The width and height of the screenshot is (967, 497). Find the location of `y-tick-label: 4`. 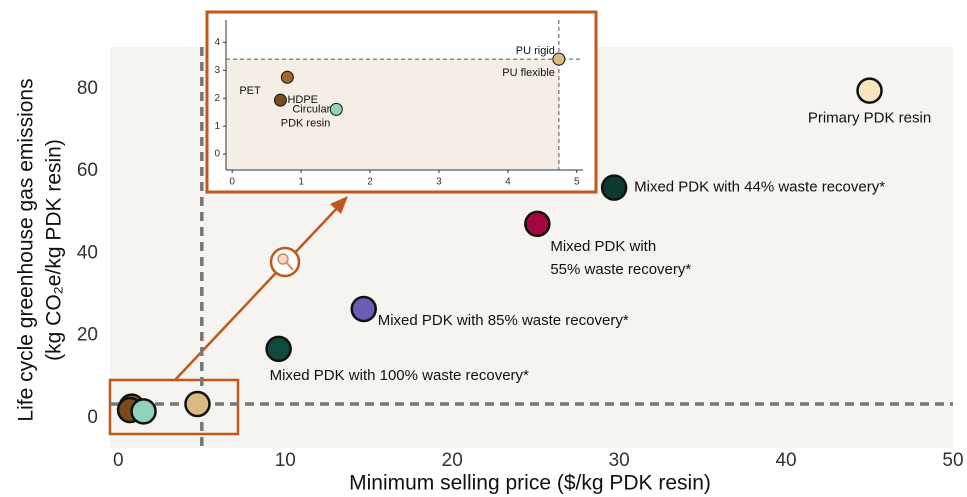

y-tick-label: 4 is located at coordinates (217, 42).